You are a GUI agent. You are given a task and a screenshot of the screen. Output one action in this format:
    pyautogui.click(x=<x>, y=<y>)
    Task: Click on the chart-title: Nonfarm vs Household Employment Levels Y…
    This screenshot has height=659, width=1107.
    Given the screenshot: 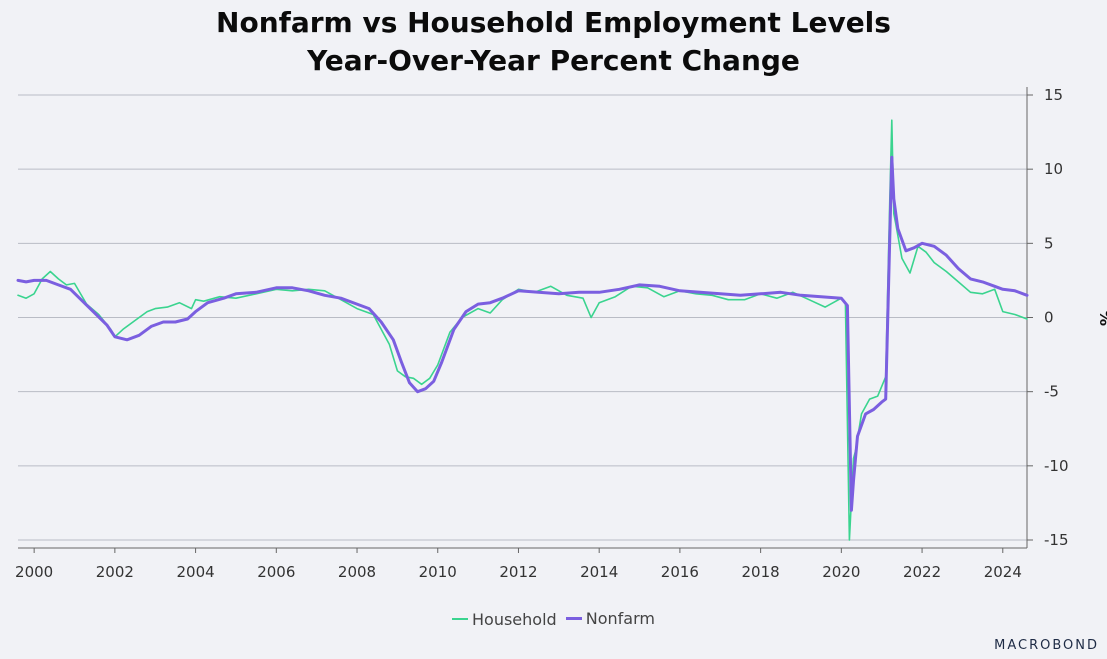 What is the action you would take?
    pyautogui.click(x=553, y=42)
    